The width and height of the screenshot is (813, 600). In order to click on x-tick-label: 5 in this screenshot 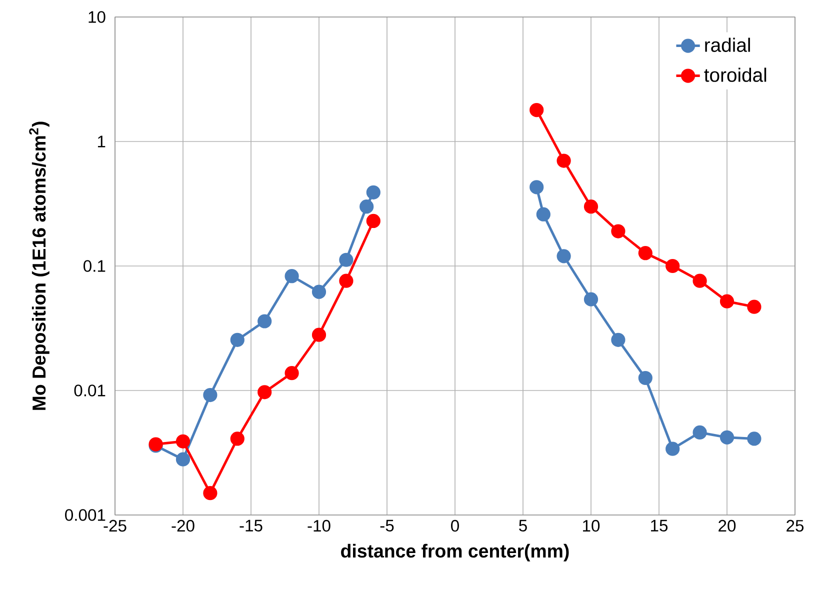, I will do `click(523, 526)`.